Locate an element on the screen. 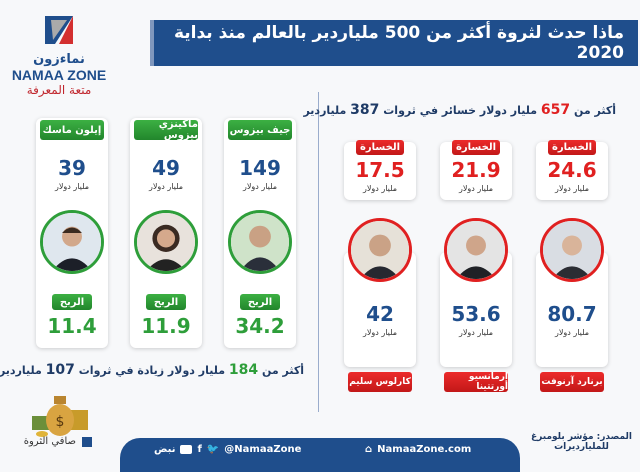  loser-name: ارمانسيو أورتتينا is located at coordinates (476, 382).